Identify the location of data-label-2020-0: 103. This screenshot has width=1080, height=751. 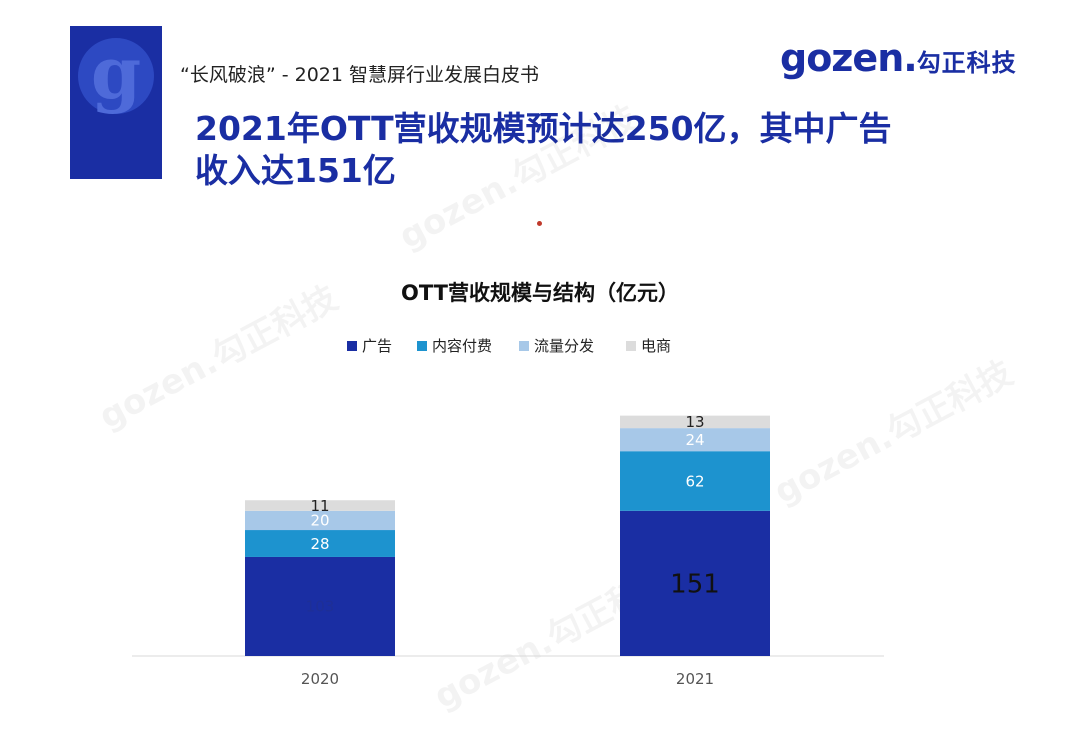
(320, 607).